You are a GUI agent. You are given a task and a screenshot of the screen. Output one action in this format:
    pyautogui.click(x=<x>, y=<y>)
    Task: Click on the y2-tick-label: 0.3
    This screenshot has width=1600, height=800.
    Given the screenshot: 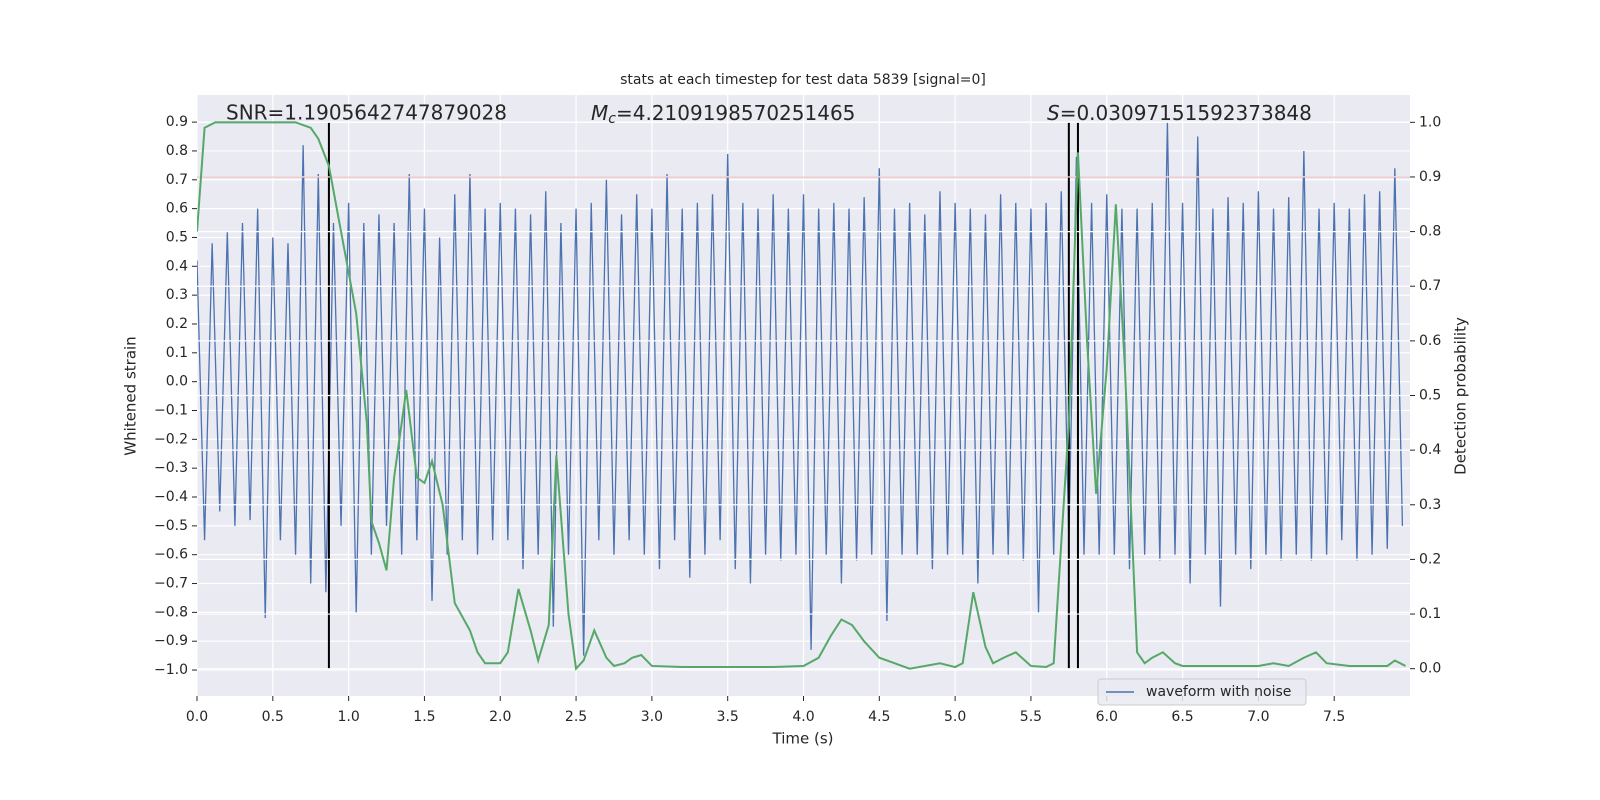 What is the action you would take?
    pyautogui.click(x=1430, y=505)
    